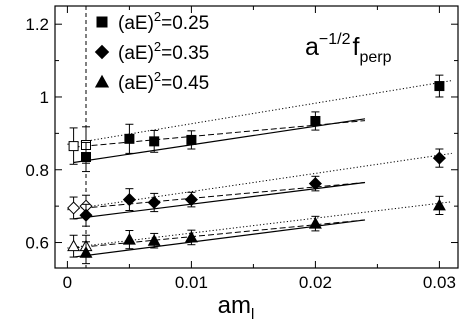 The height and width of the screenshot is (327, 470). What do you see at coordinates (37, 170) in the screenshot?
I see `y-tick-label: 0.8` at bounding box center [37, 170].